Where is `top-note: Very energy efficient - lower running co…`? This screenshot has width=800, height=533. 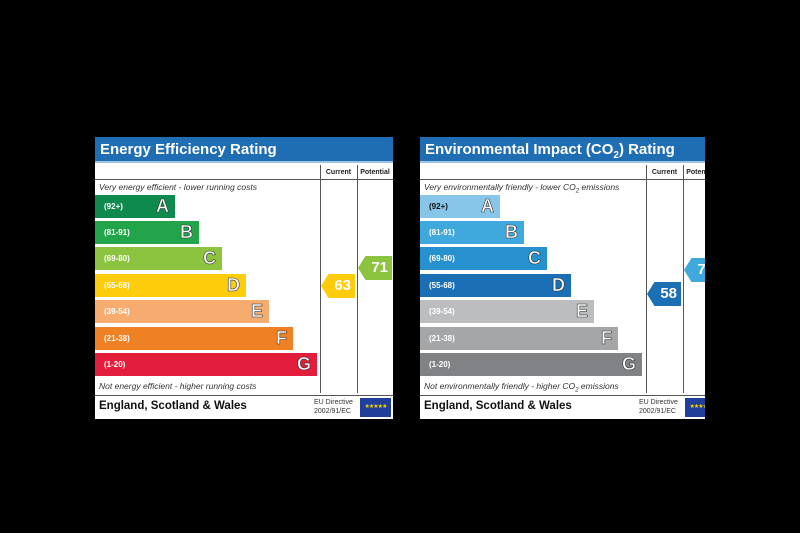 top-note: Very energy efficient - lower running co… is located at coordinates (178, 187).